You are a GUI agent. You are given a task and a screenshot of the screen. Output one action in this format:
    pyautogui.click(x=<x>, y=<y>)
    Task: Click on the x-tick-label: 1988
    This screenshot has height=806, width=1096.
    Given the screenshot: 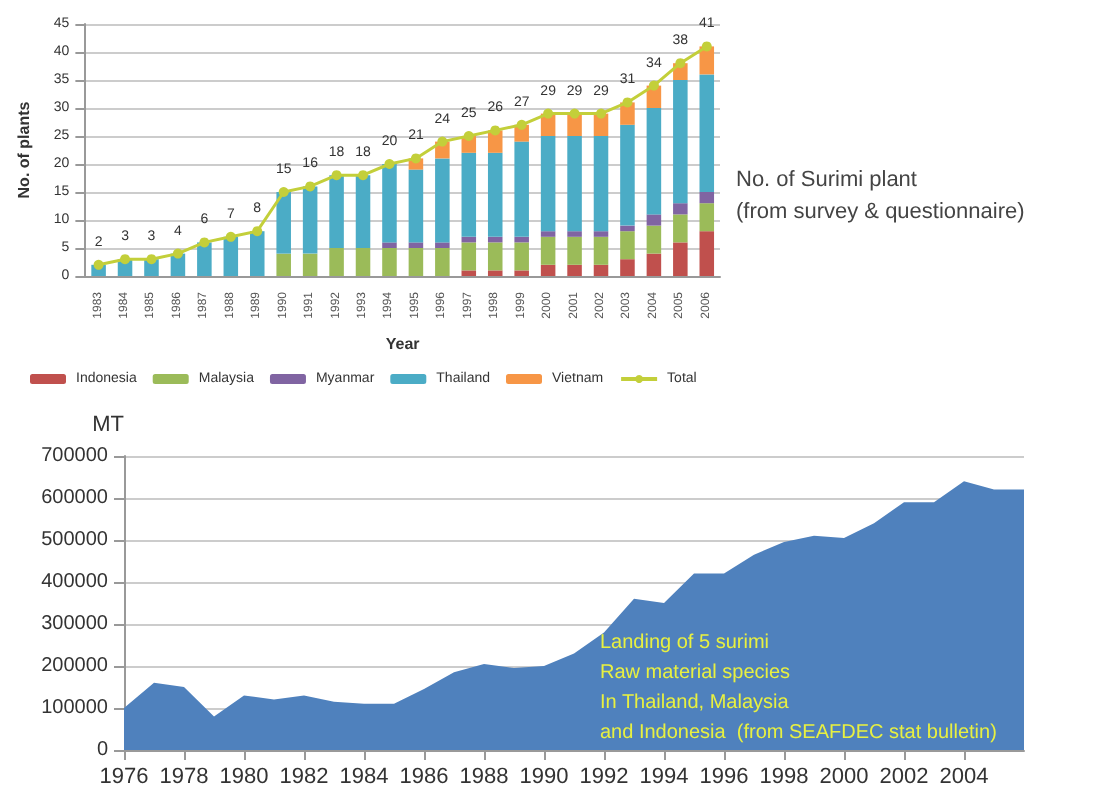 What is the action you would take?
    pyautogui.click(x=484, y=777)
    